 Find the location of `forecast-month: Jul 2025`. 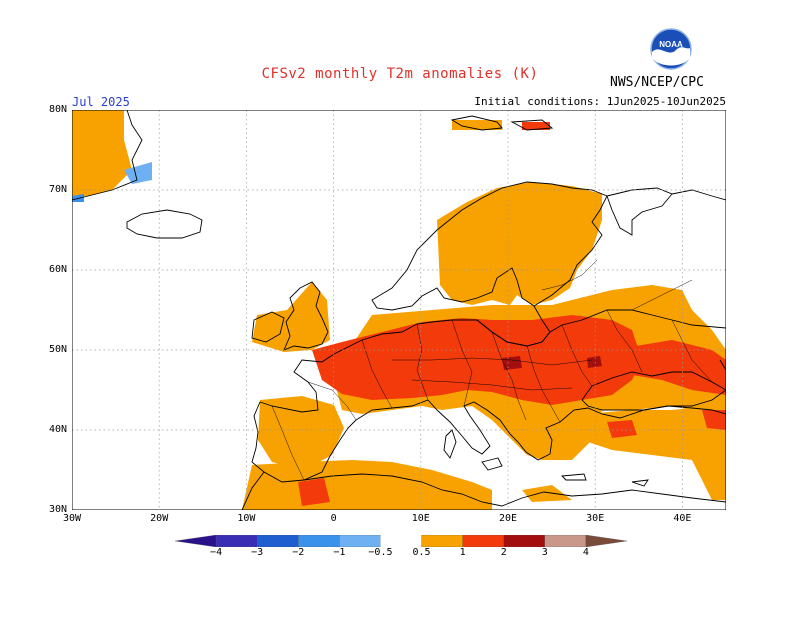

forecast-month: Jul 2025 is located at coordinates (101, 102).